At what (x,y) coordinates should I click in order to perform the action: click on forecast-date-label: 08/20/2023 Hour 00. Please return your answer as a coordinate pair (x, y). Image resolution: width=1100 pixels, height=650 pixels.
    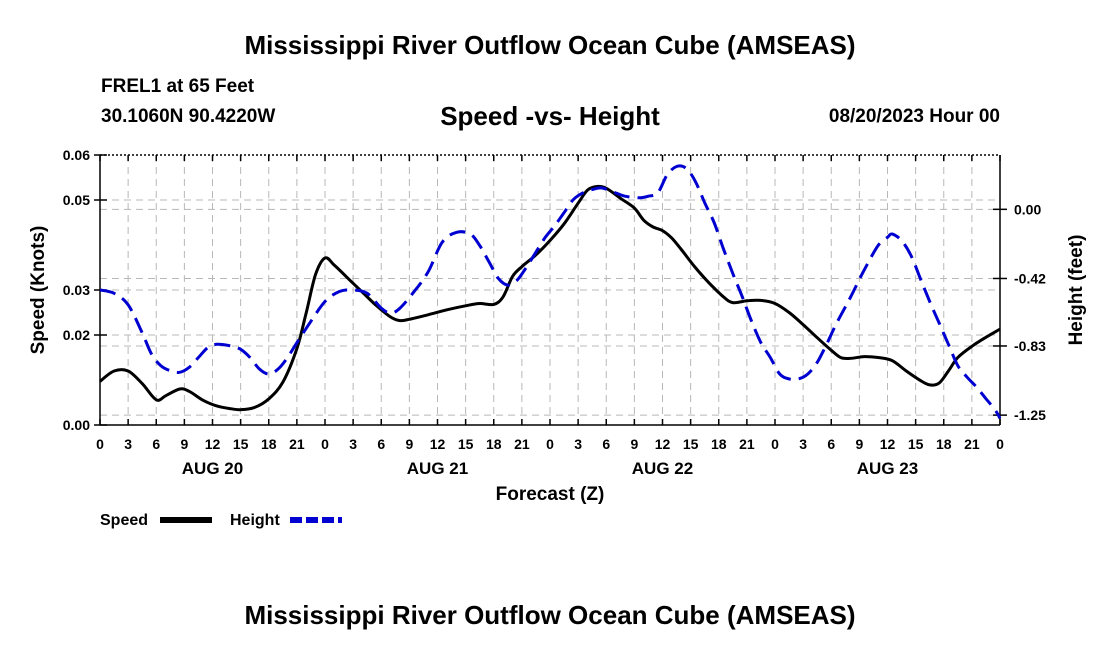
    Looking at the image, I should click on (914, 116).